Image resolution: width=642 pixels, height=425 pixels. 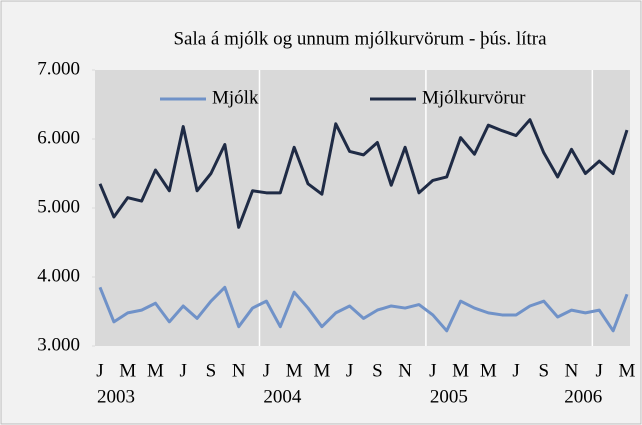 I want to click on y-tick-label: 5.000, so click(x=58, y=206).